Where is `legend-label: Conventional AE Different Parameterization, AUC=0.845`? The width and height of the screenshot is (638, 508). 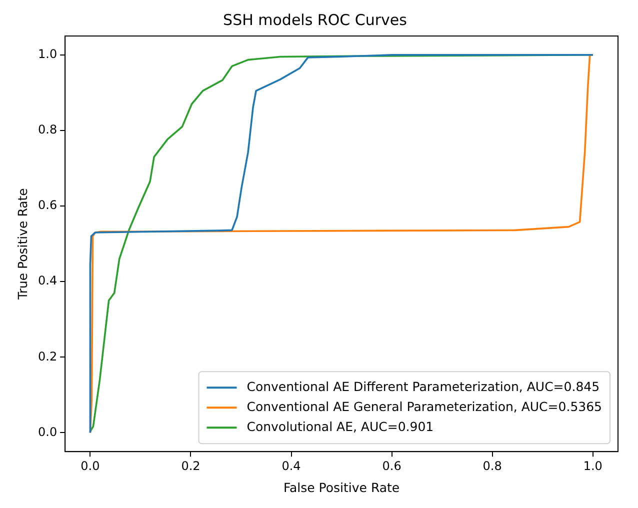 legend-label: Conventional AE Different Parameterization, AUC=0.845 is located at coordinates (423, 386).